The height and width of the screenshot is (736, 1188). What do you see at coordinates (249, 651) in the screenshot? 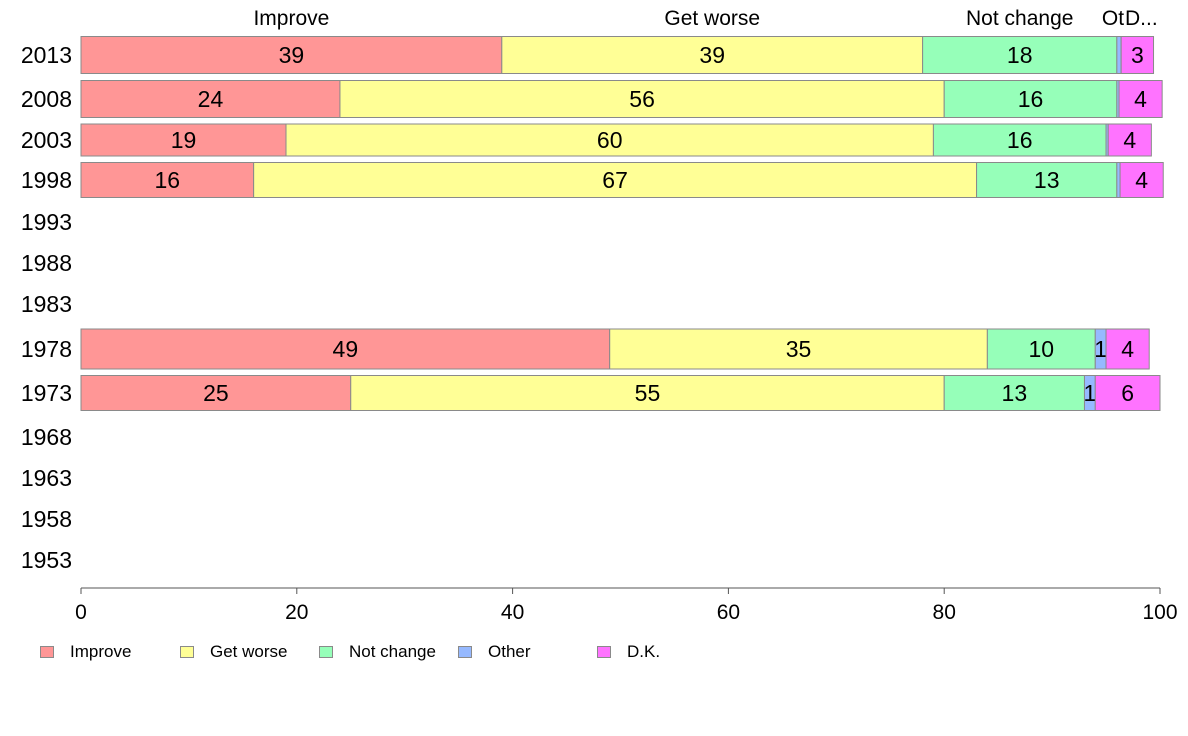
I see `legend-label: Get worse` at bounding box center [249, 651].